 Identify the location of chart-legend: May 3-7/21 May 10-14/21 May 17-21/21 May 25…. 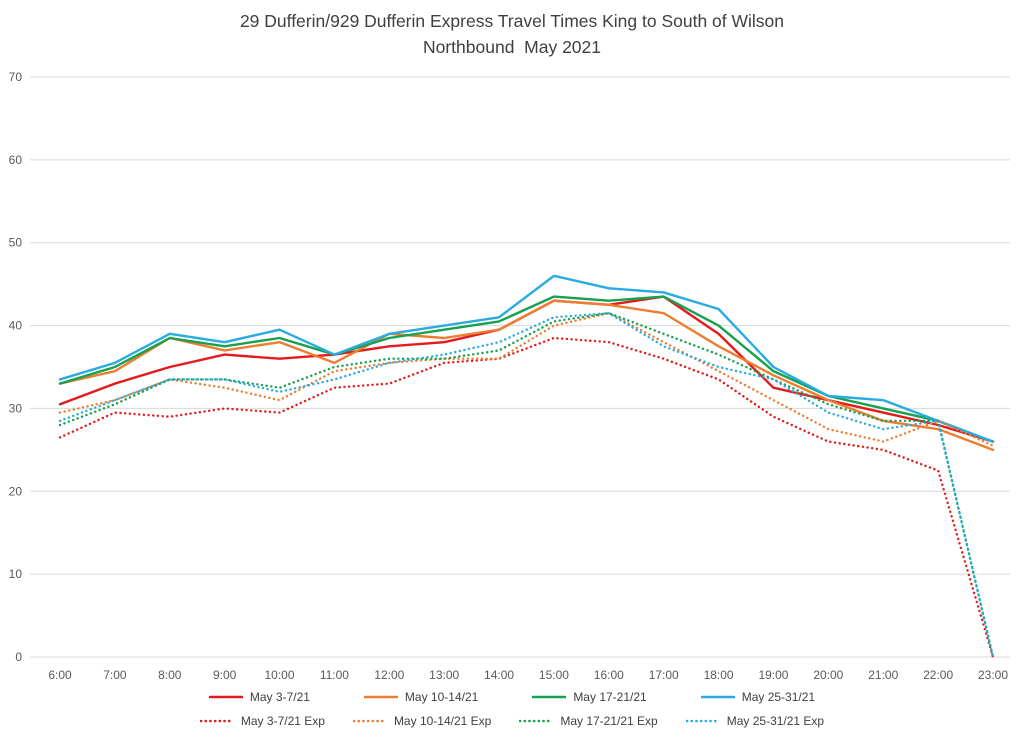
(512, 709).